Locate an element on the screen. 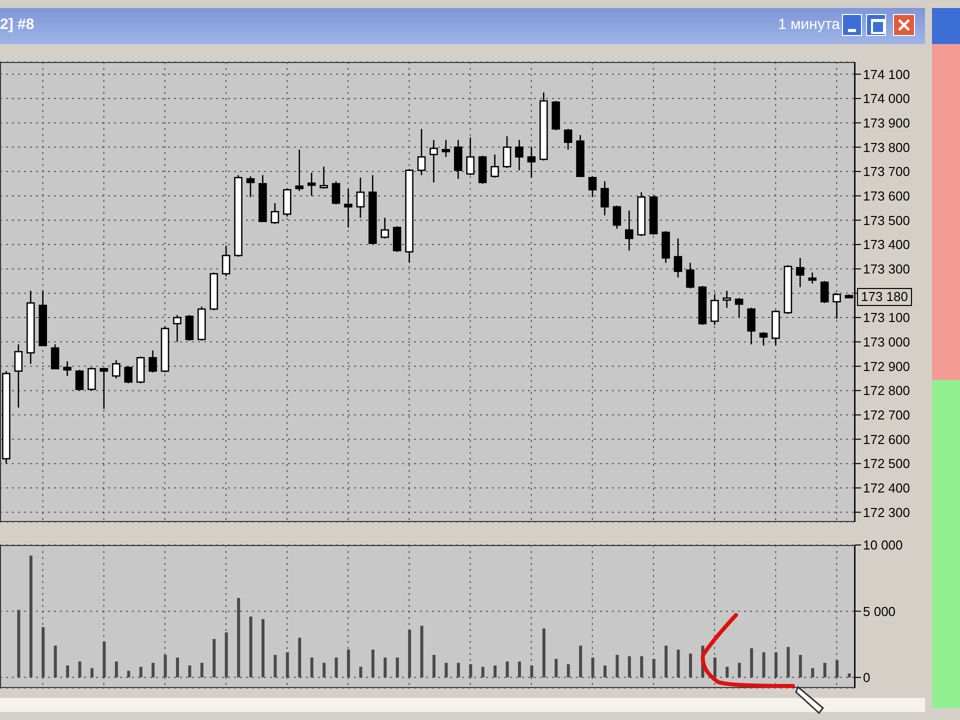  y-tick-label: 172 600 is located at coordinates (886, 439).